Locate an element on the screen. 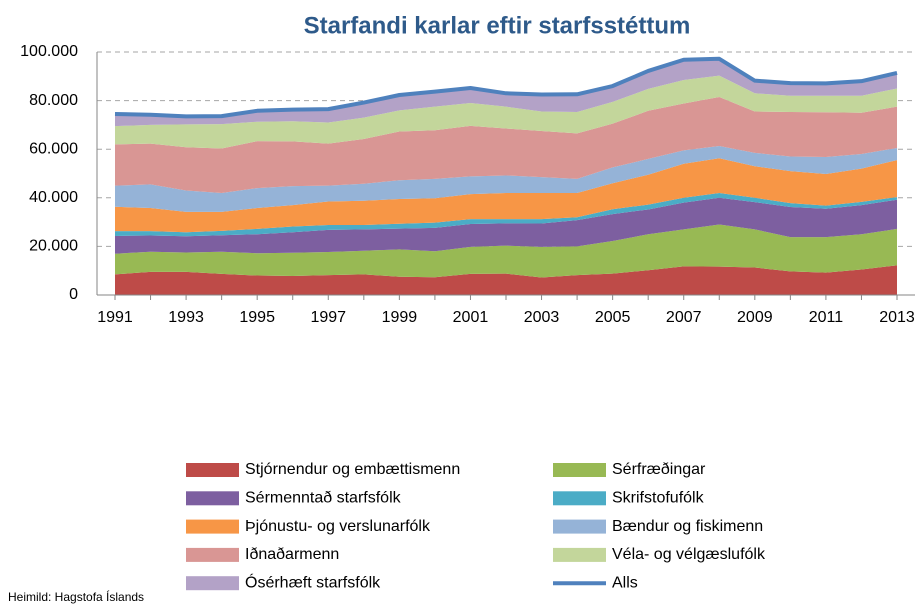 This screenshot has width=923, height=608. legend-label: Sérfræðingar is located at coordinates (659, 469).